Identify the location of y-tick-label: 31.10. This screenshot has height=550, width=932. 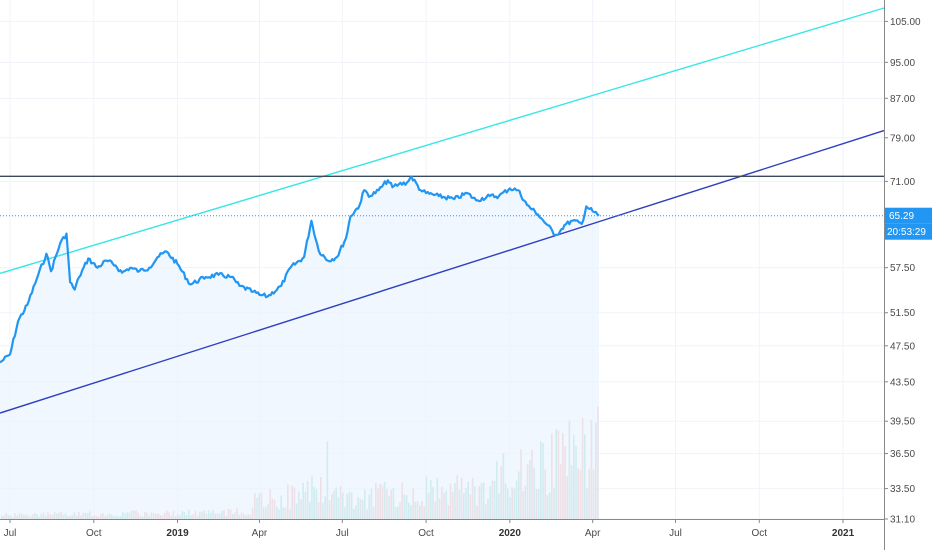
(902, 520).